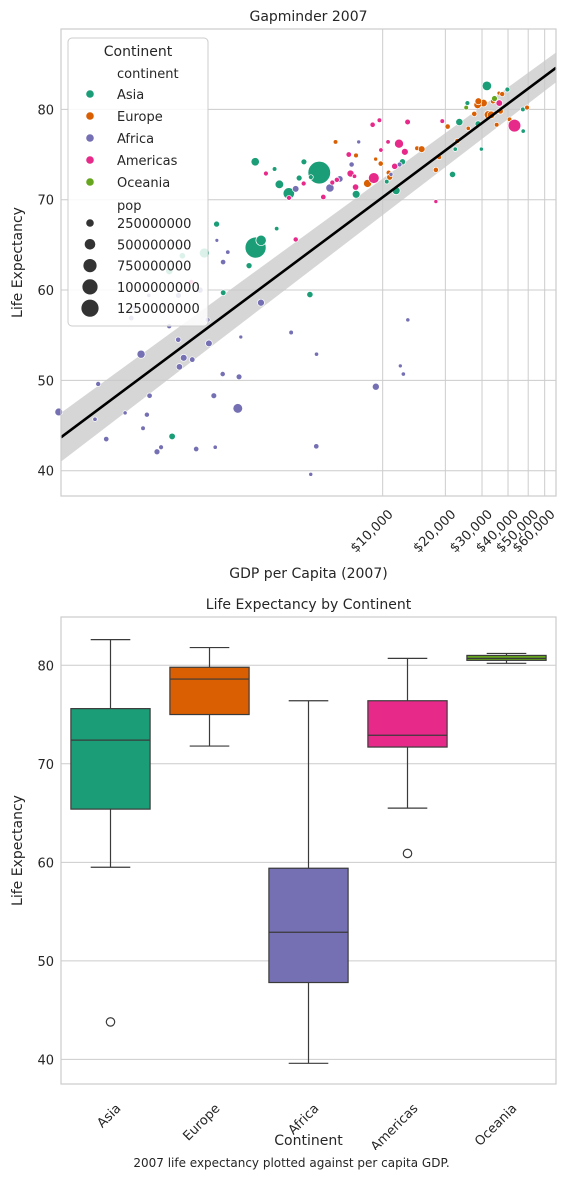 The height and width of the screenshot is (1184, 583). Describe the element at coordinates (308, 574) in the screenshot. I see `x-axis-label: GDP per Capita (2007)` at that location.